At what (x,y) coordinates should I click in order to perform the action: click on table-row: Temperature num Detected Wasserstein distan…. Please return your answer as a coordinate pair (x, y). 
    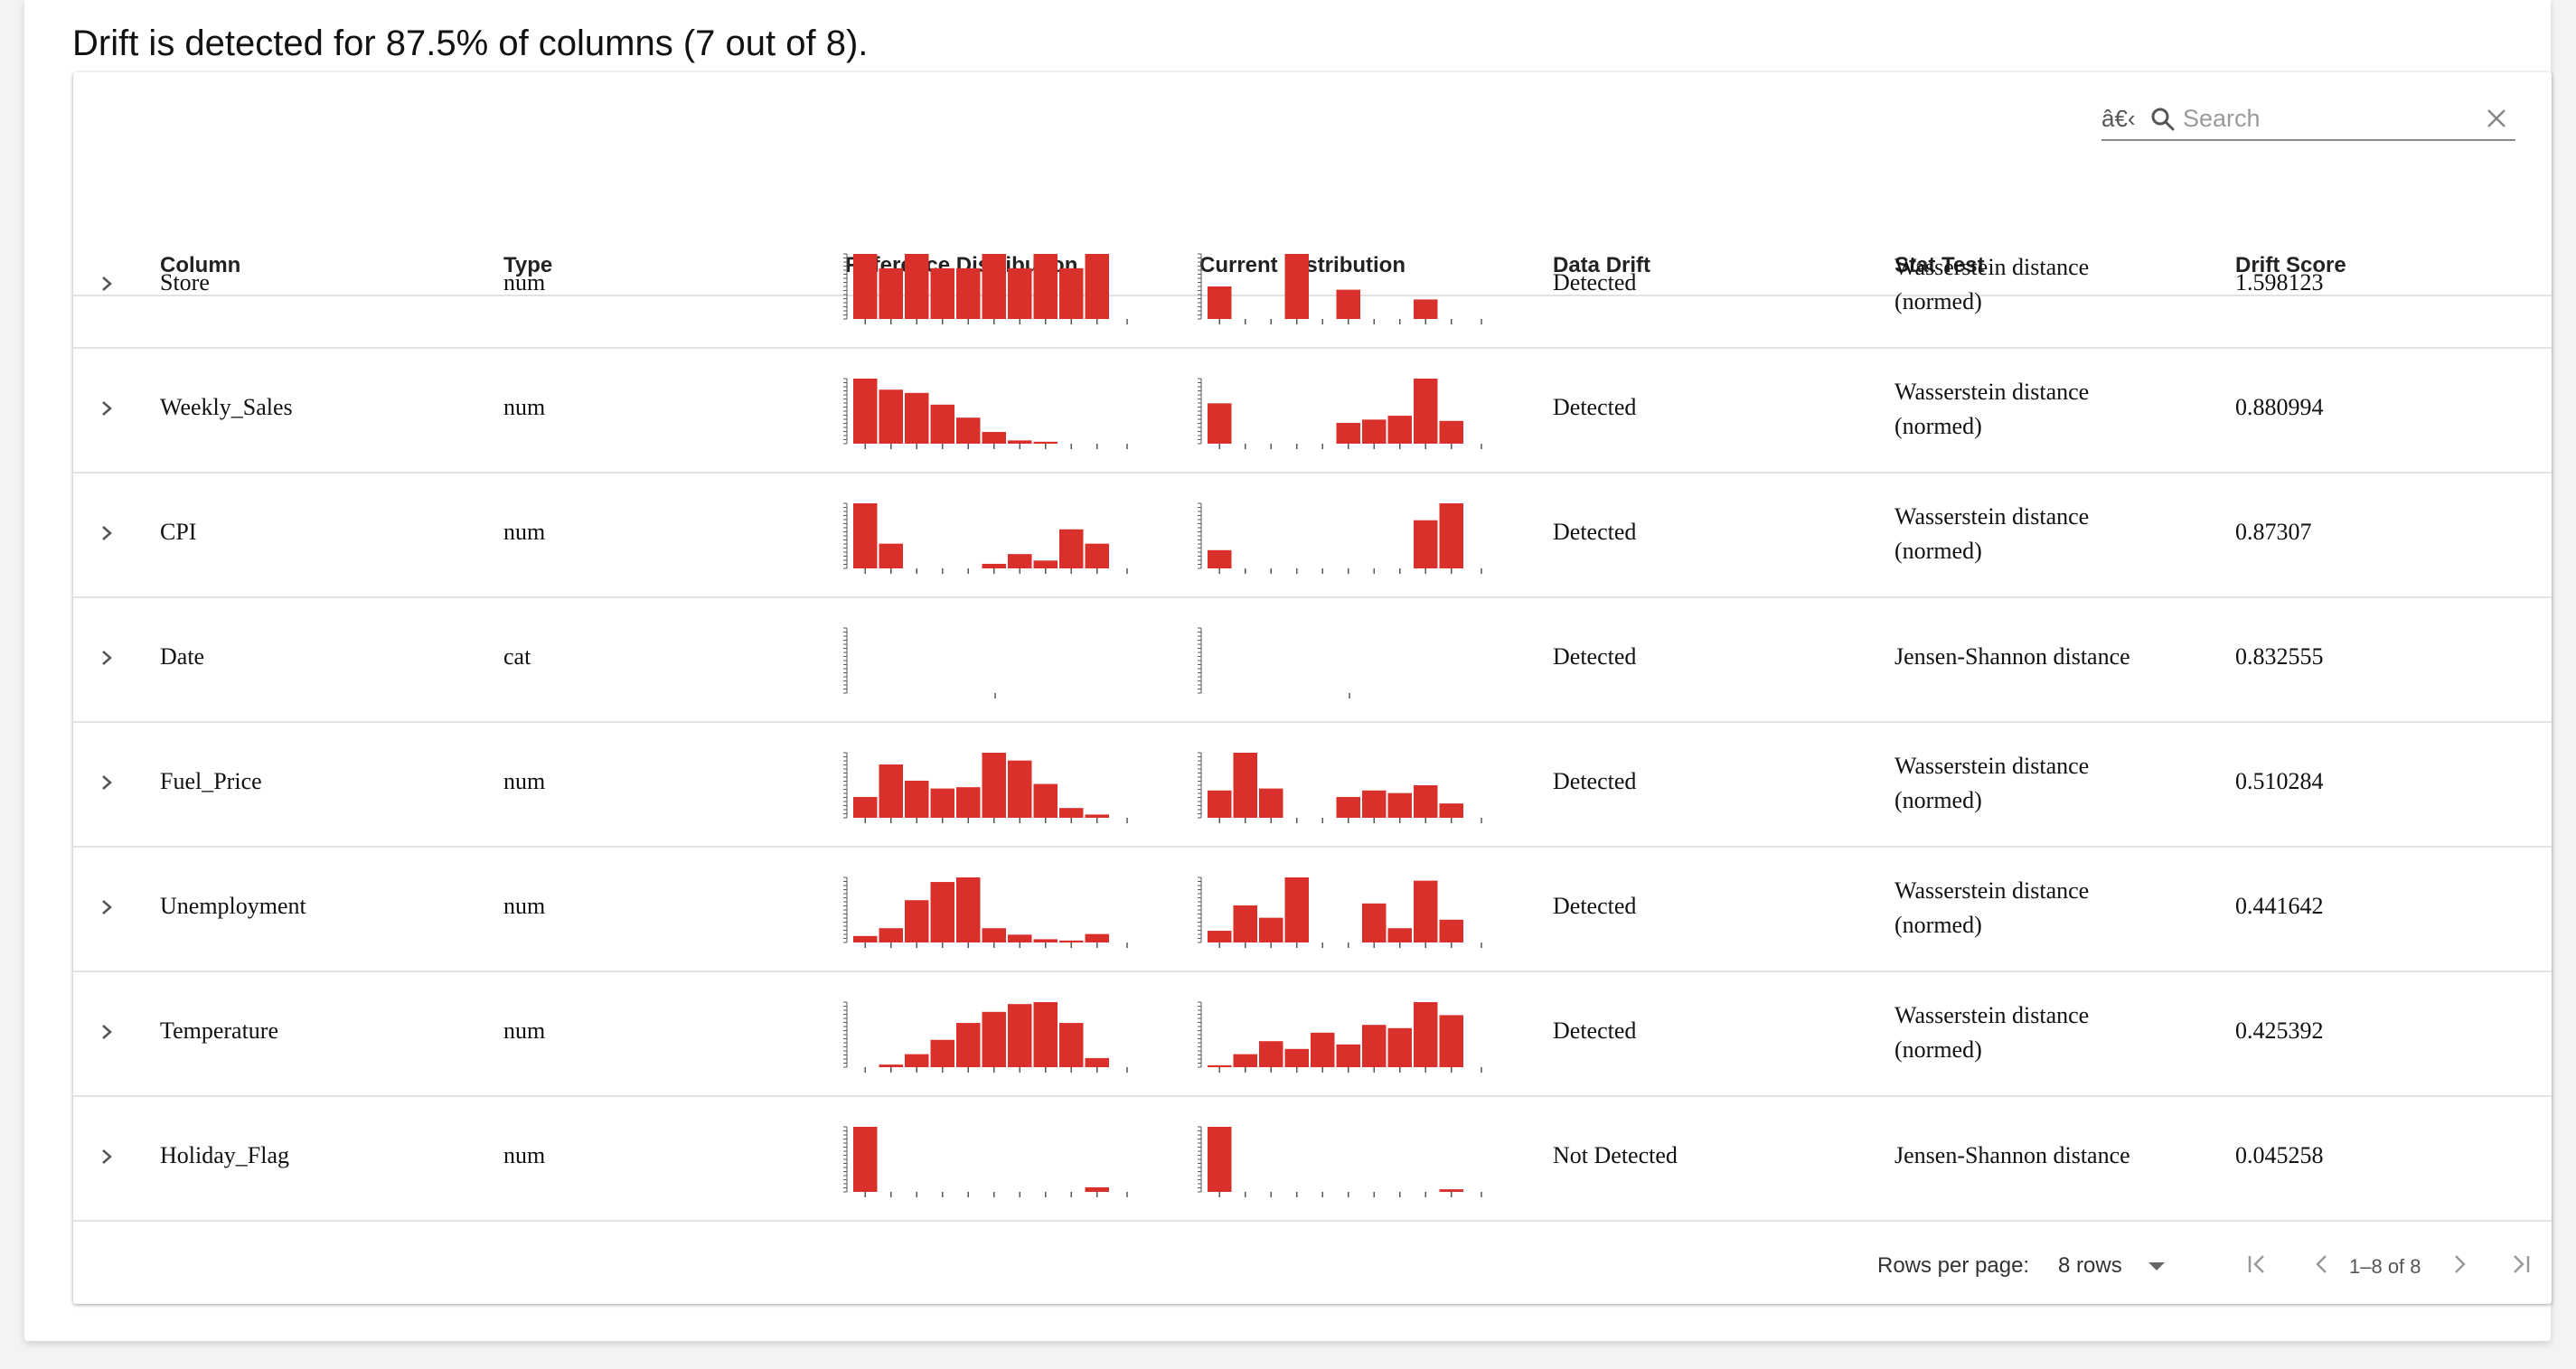
    Looking at the image, I should click on (1313, 1034).